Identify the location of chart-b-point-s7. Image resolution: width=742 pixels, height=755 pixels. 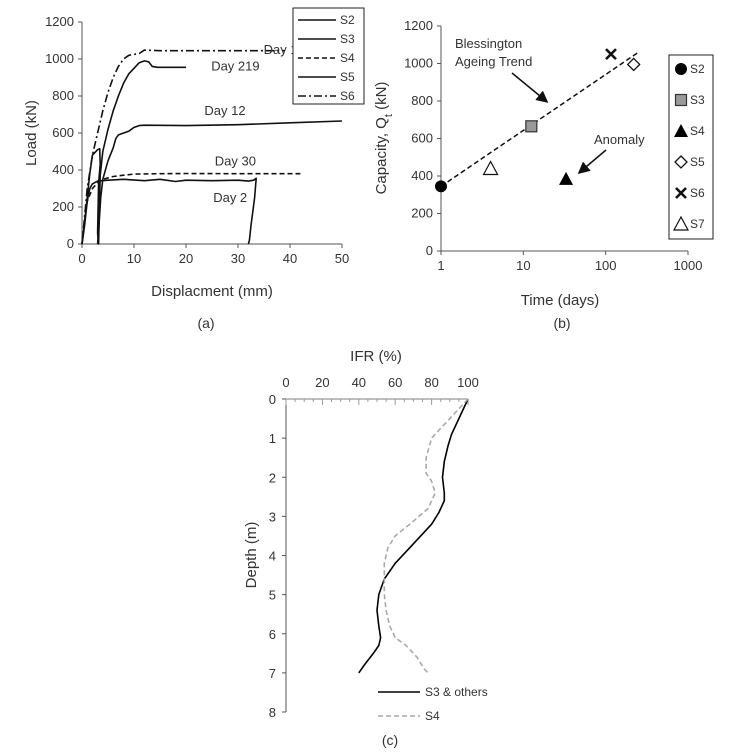
(490, 168).